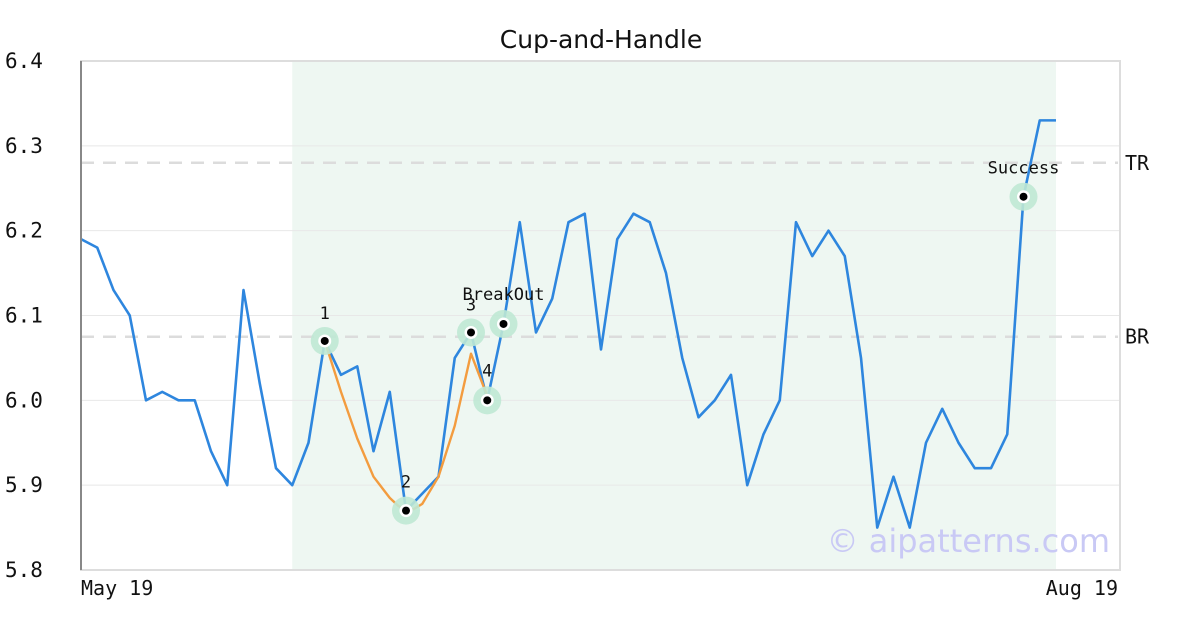  Describe the element at coordinates (471, 305) in the screenshot. I see `annotation-label: 3` at that location.